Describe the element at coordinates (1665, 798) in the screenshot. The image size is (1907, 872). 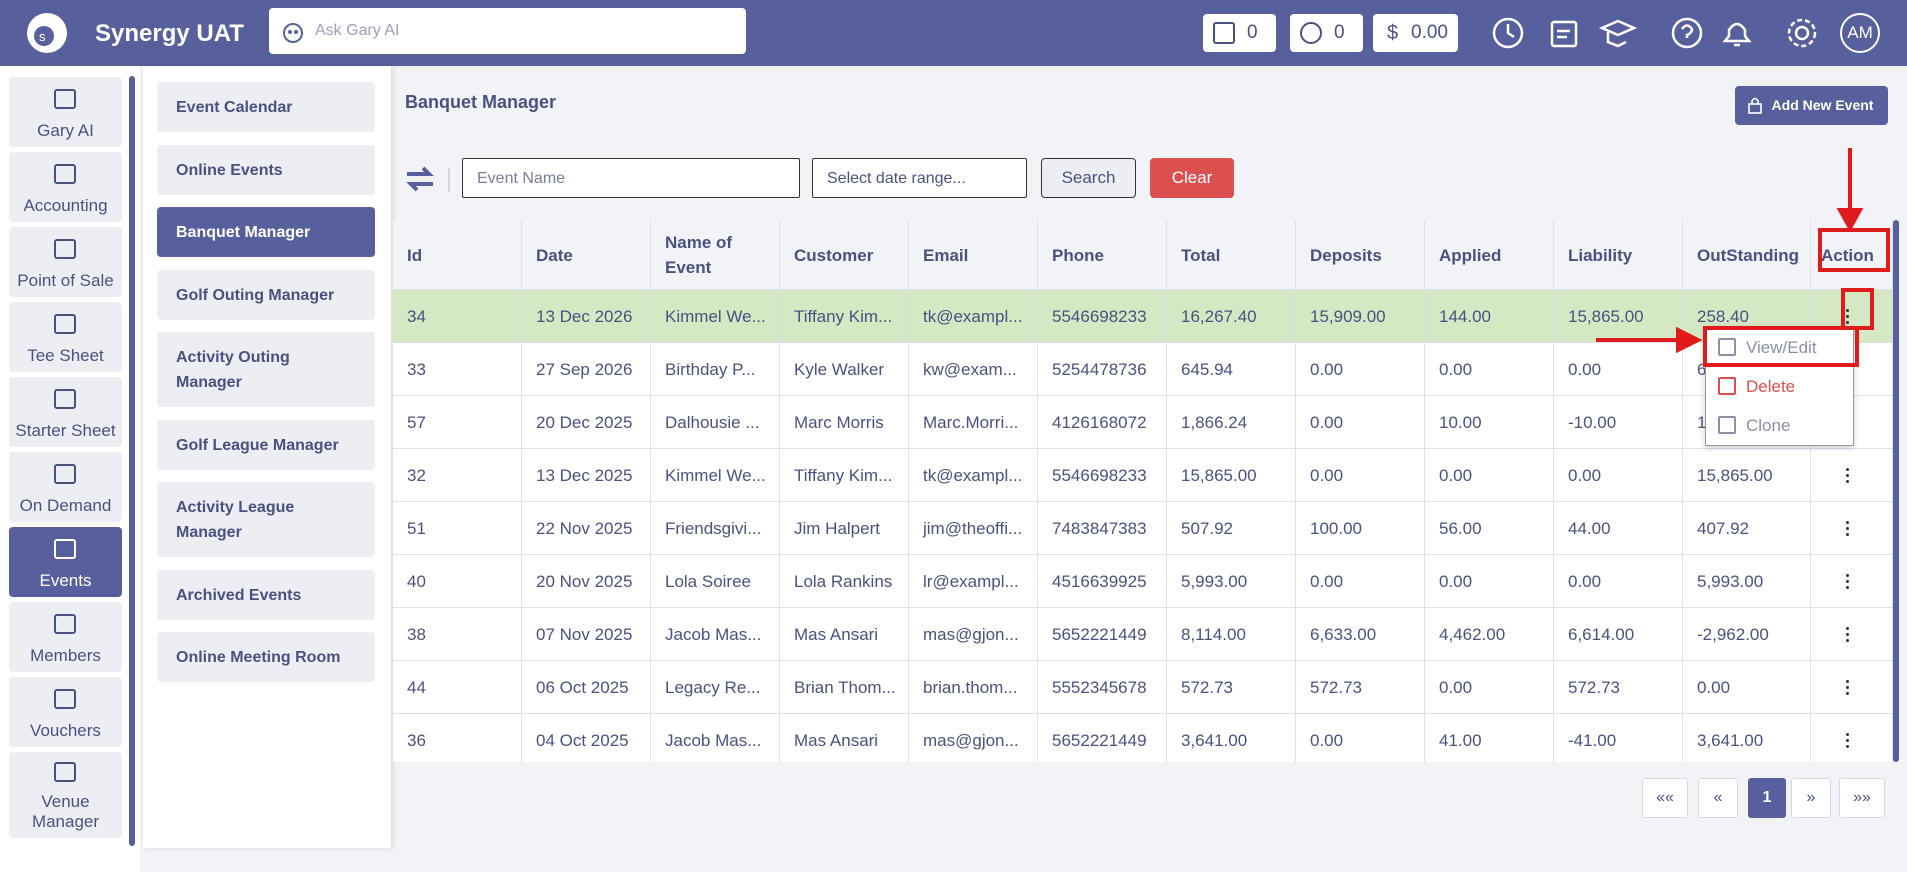
I see `page-button: ««` at that location.